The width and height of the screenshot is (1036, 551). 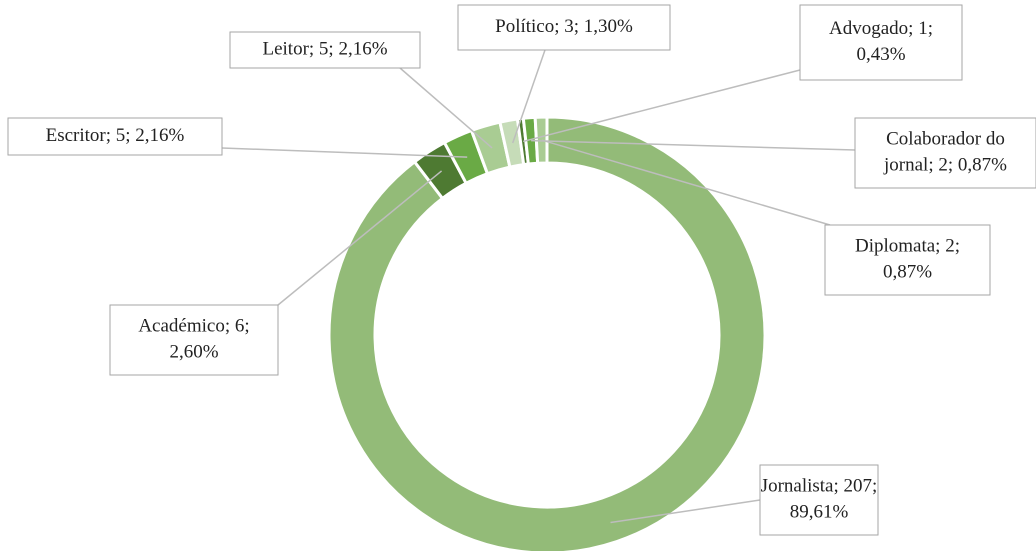 I want to click on data-label: Académico; 6;, so click(x=193, y=325).